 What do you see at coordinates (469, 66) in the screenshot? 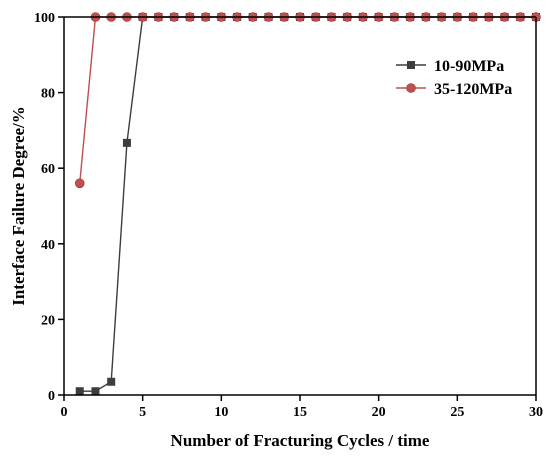
I see `legend-label-0: 10-90MPa` at bounding box center [469, 66].